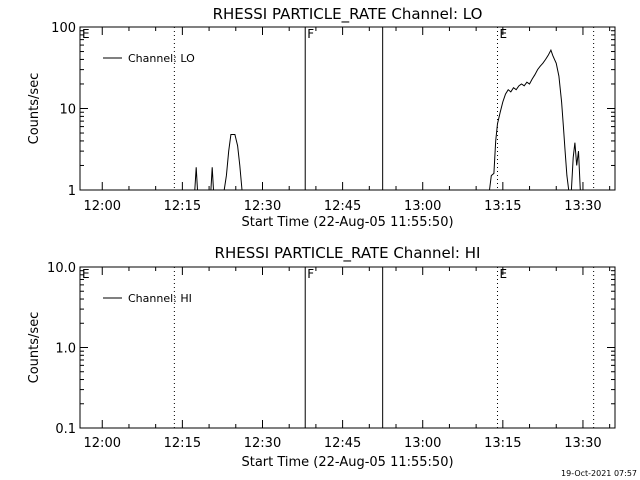 This screenshot has height=480, width=640. What do you see at coordinates (348, 253) in the screenshot?
I see `chart-title: RHESSI PARTICLE_RATE Channel: HI` at bounding box center [348, 253].